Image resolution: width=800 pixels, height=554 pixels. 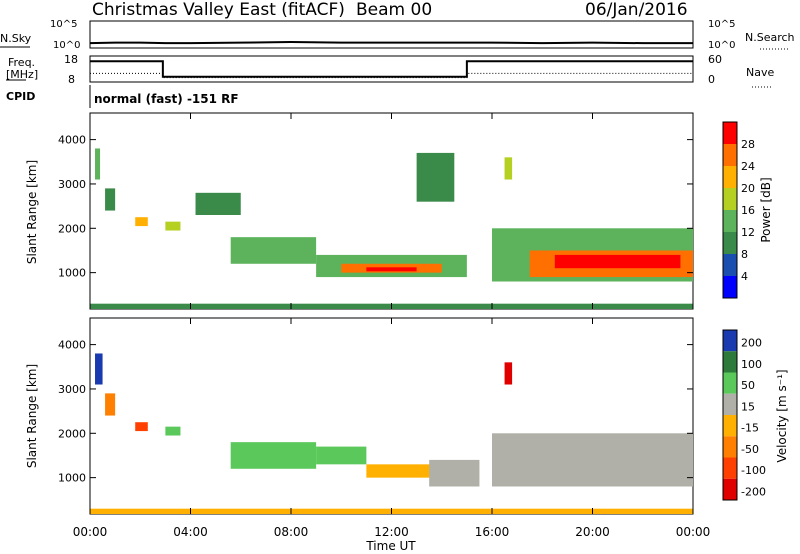 What do you see at coordinates (751, 364) in the screenshot?
I see `velocity-colorbar-tick: 100` at bounding box center [751, 364].